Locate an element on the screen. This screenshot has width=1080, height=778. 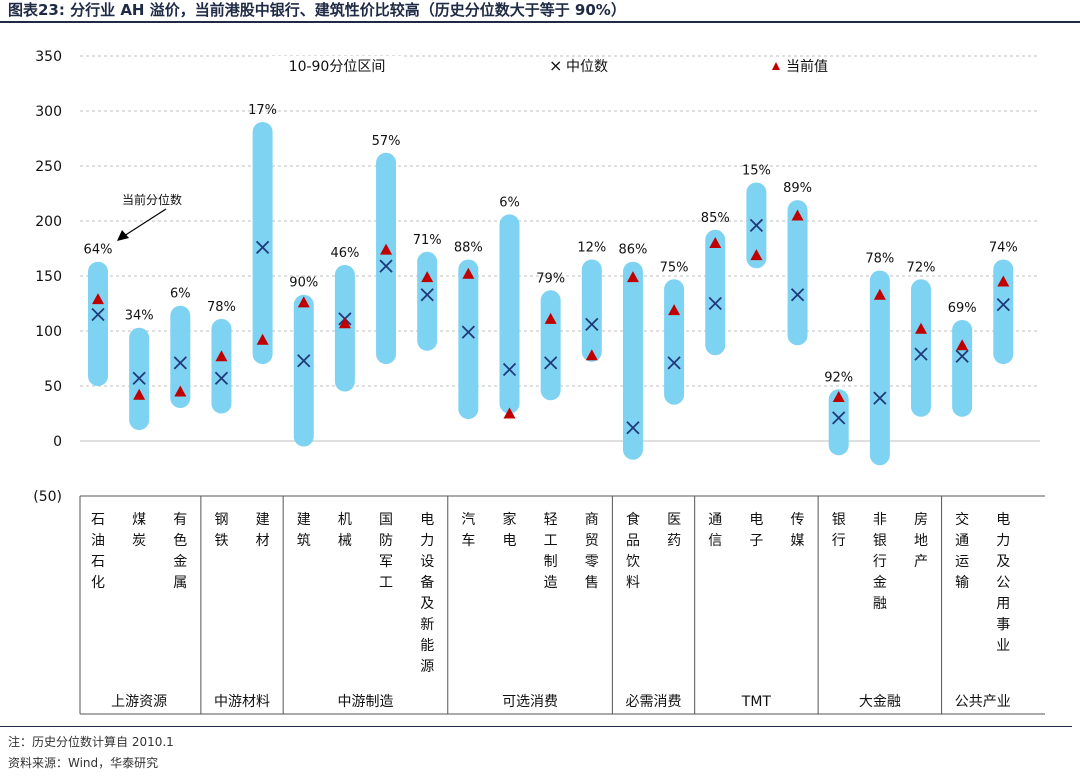
category-label-char: 有 is located at coordinates (180, 520).